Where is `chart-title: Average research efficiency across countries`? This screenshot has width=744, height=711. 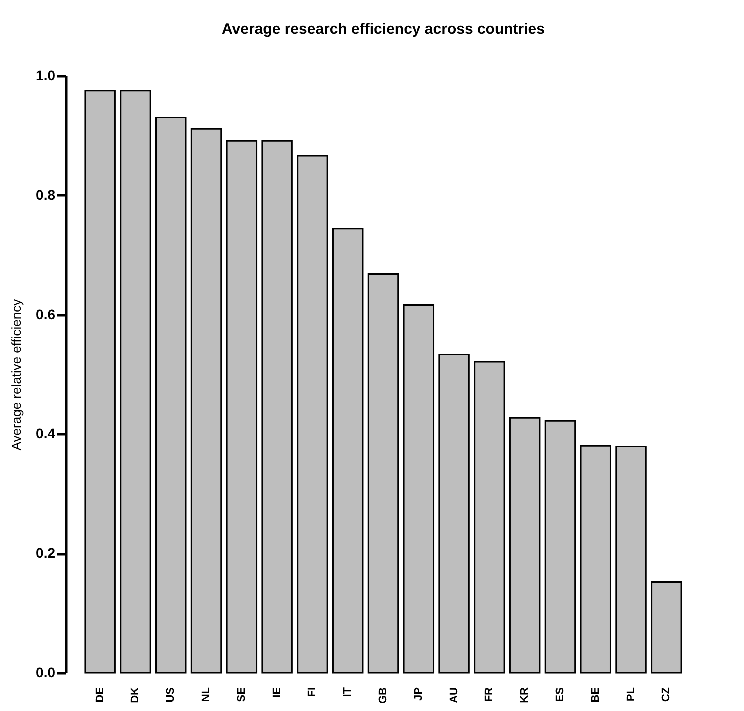 chart-title: Average research efficiency across countries is located at coordinates (383, 29).